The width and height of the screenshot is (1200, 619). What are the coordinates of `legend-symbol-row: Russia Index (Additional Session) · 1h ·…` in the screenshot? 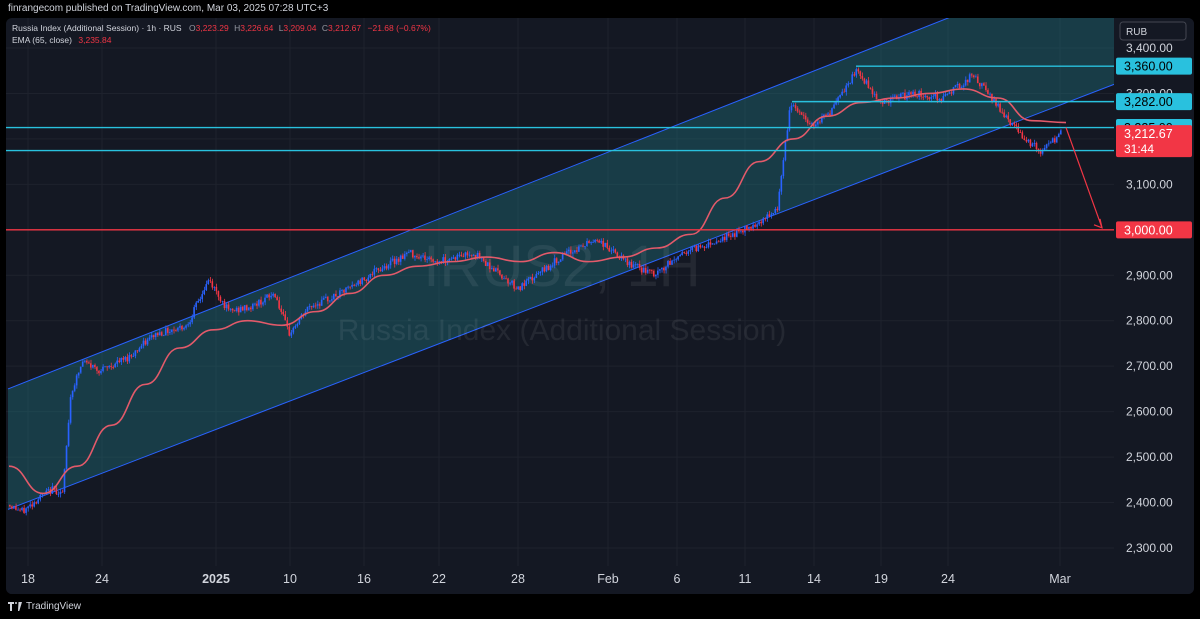 It's located at (221, 28).